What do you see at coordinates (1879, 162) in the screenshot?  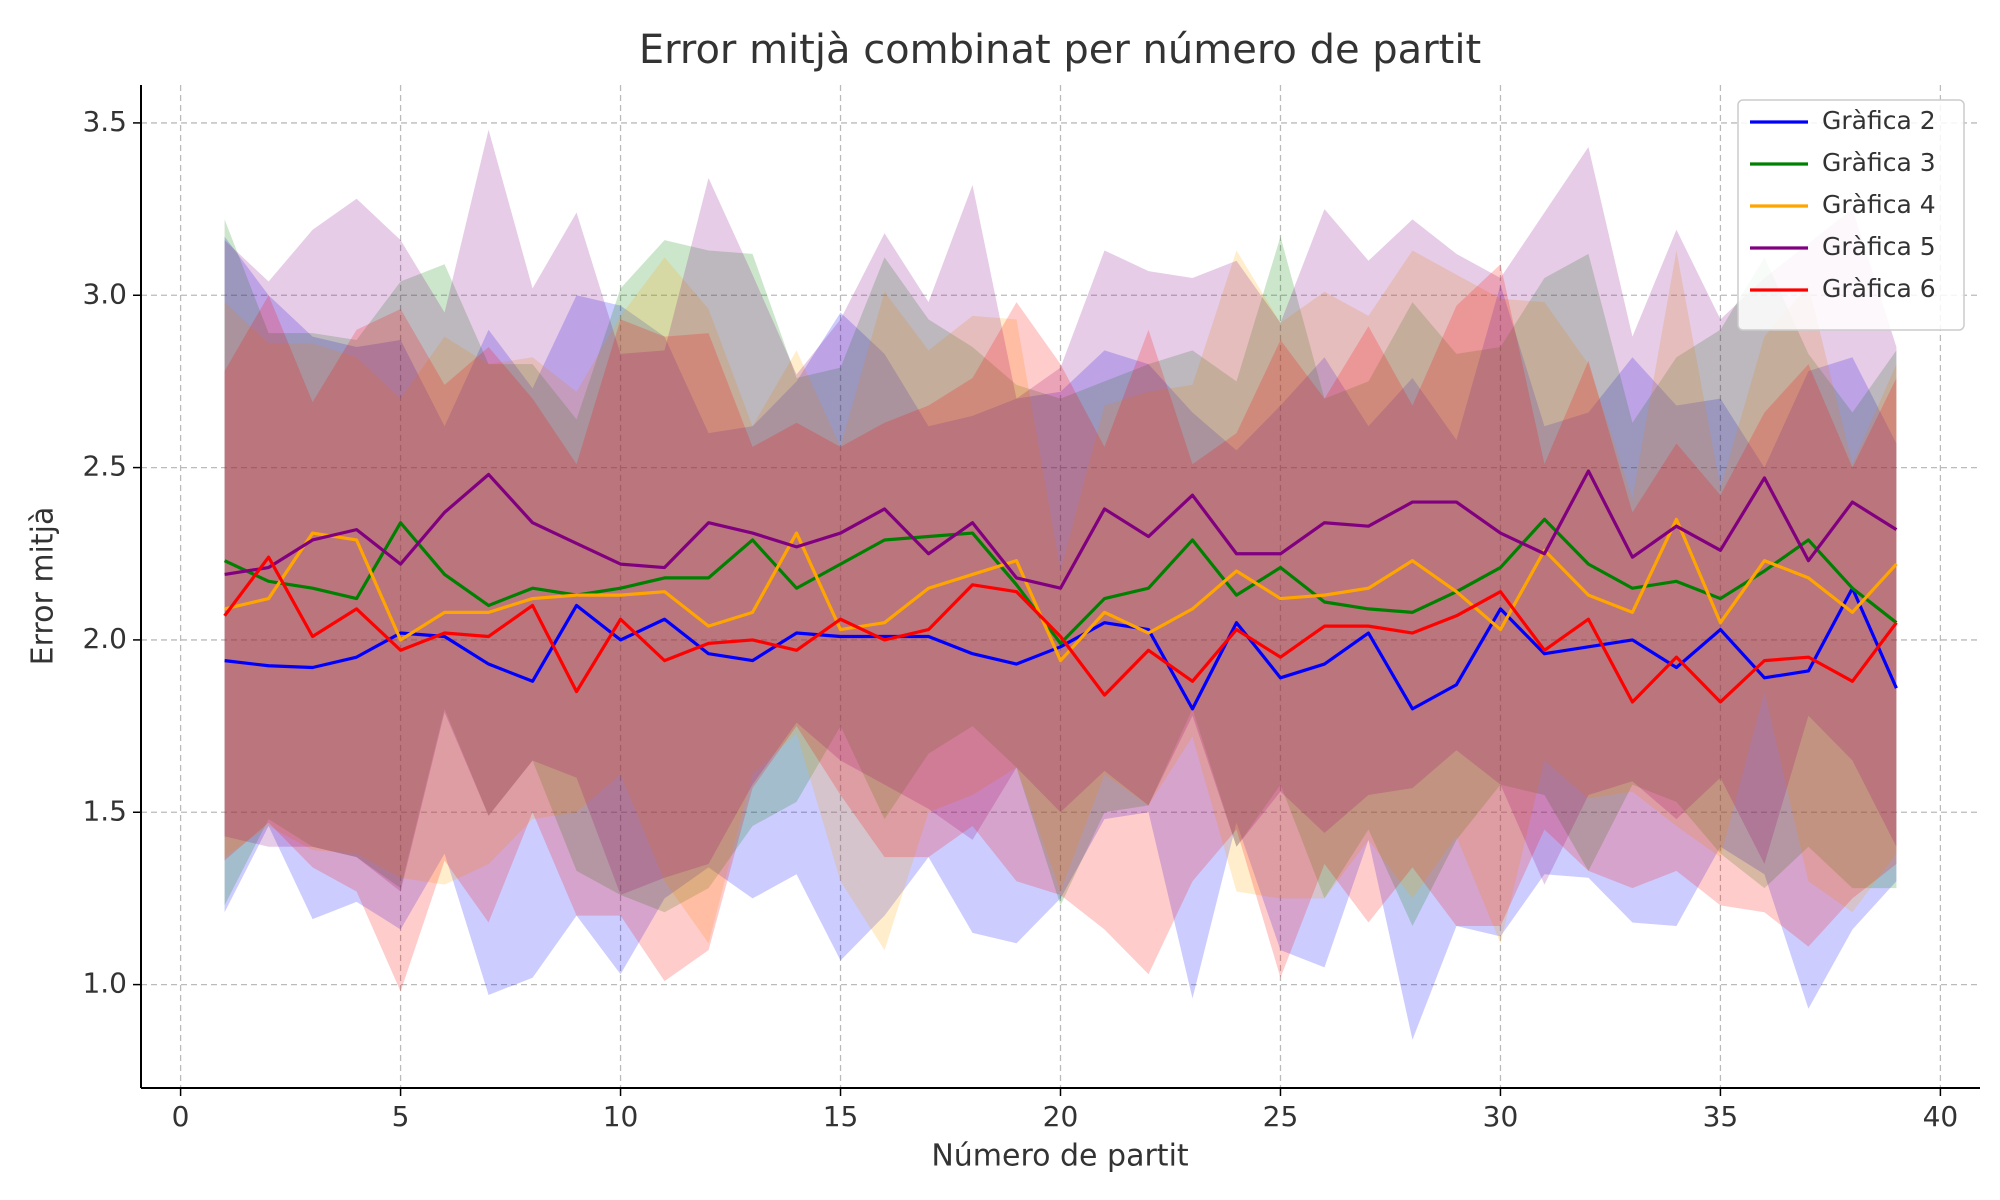 I see `legend-label: Gràfica 3` at bounding box center [1879, 162].